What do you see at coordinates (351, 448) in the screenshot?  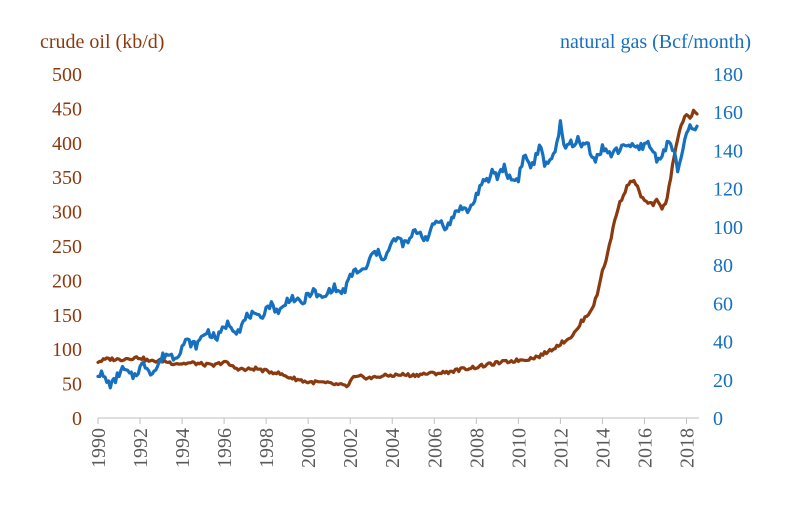 I see `x-tick-label: 2002` at bounding box center [351, 448].